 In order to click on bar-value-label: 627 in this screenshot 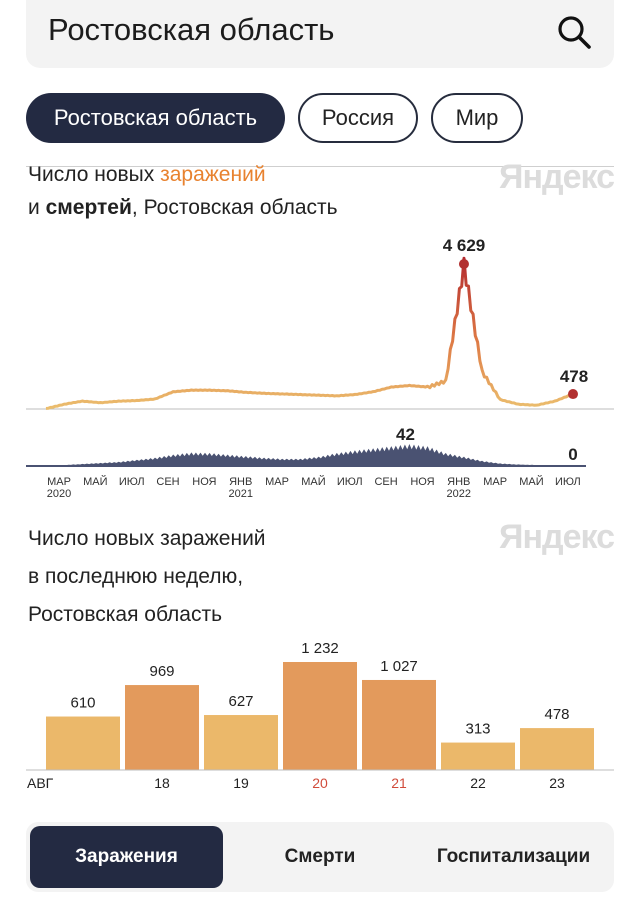, I will do `click(240, 701)`.